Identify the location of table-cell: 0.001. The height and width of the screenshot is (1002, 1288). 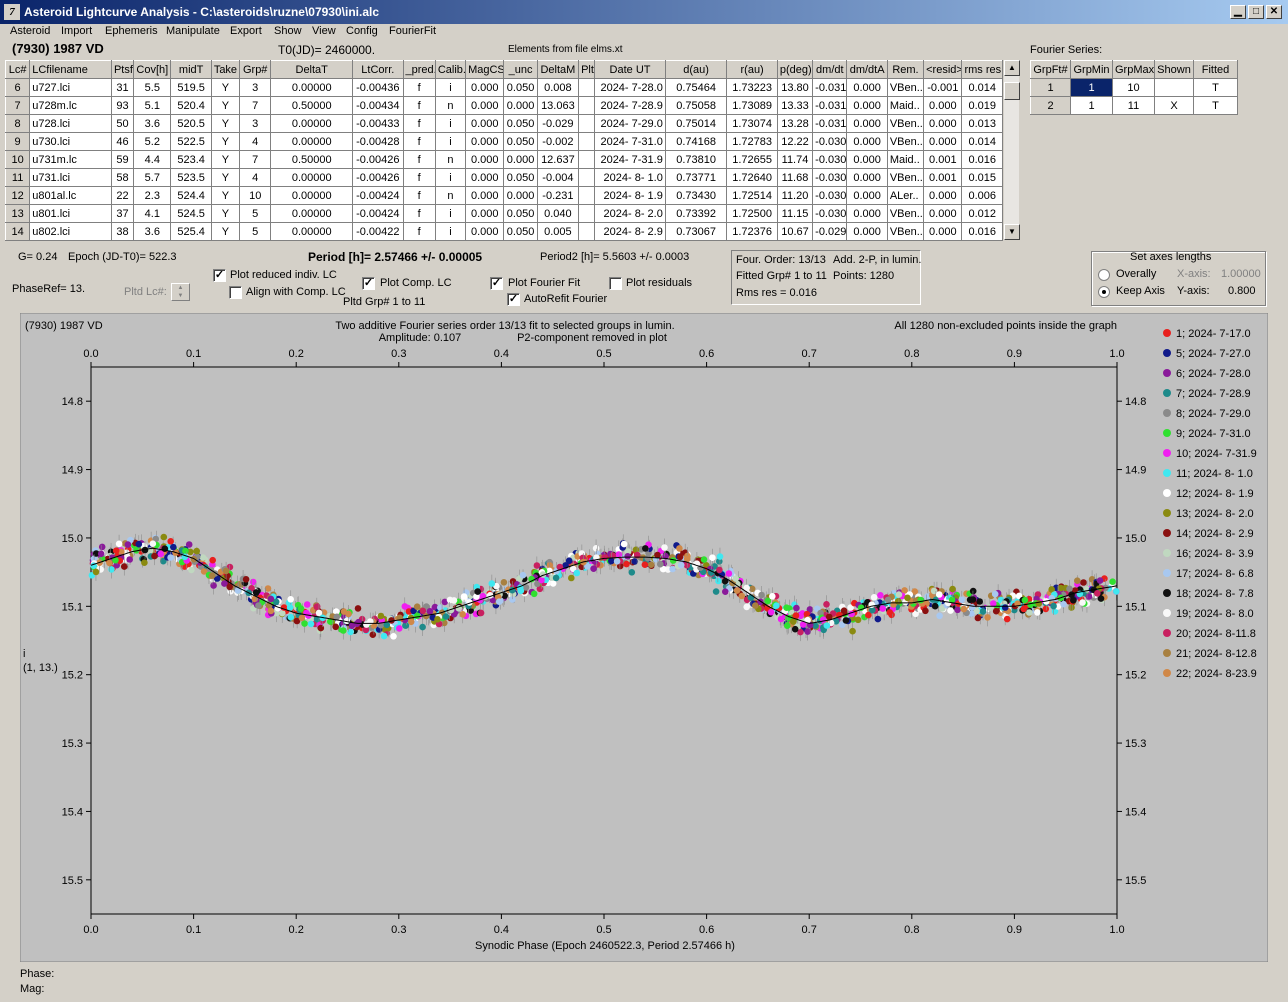
(943, 159).